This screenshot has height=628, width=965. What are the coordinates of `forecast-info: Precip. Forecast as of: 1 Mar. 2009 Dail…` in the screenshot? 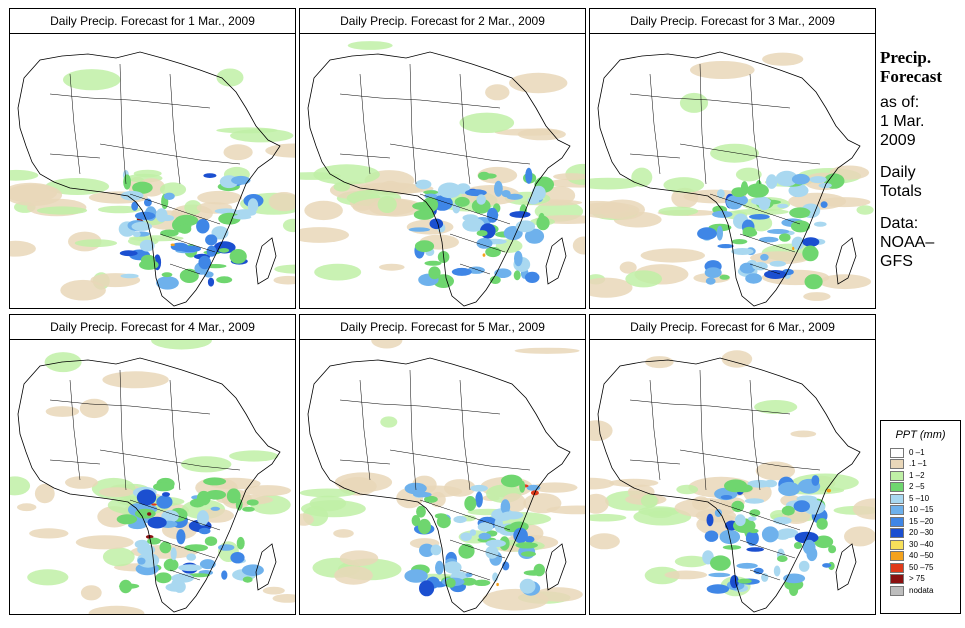 It's located at (922, 159).